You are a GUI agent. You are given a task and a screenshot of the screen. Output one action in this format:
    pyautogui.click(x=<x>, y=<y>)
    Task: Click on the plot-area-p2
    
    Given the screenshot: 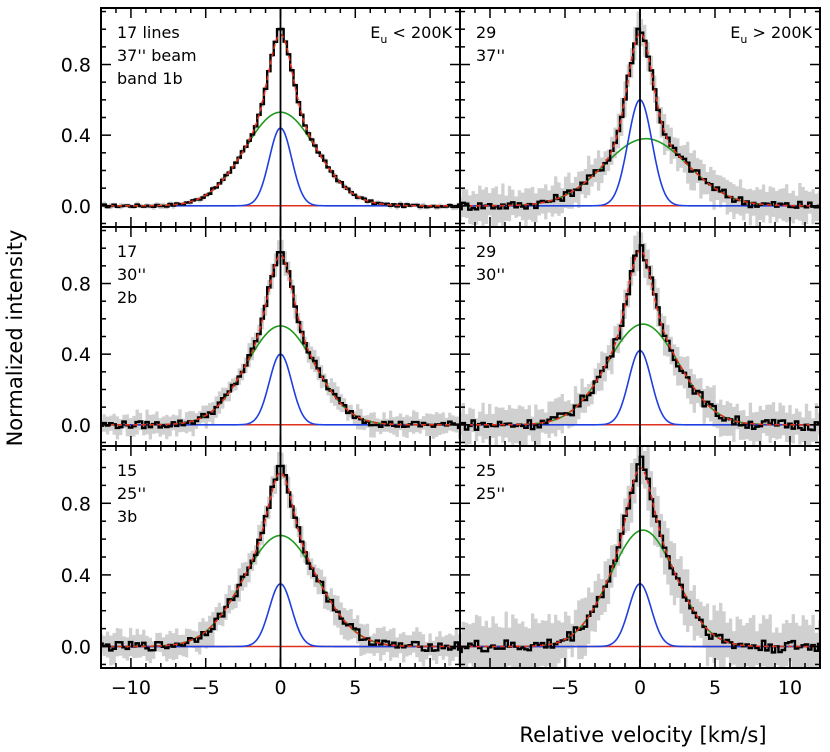 What is the action you would take?
    pyautogui.click(x=640, y=117)
    